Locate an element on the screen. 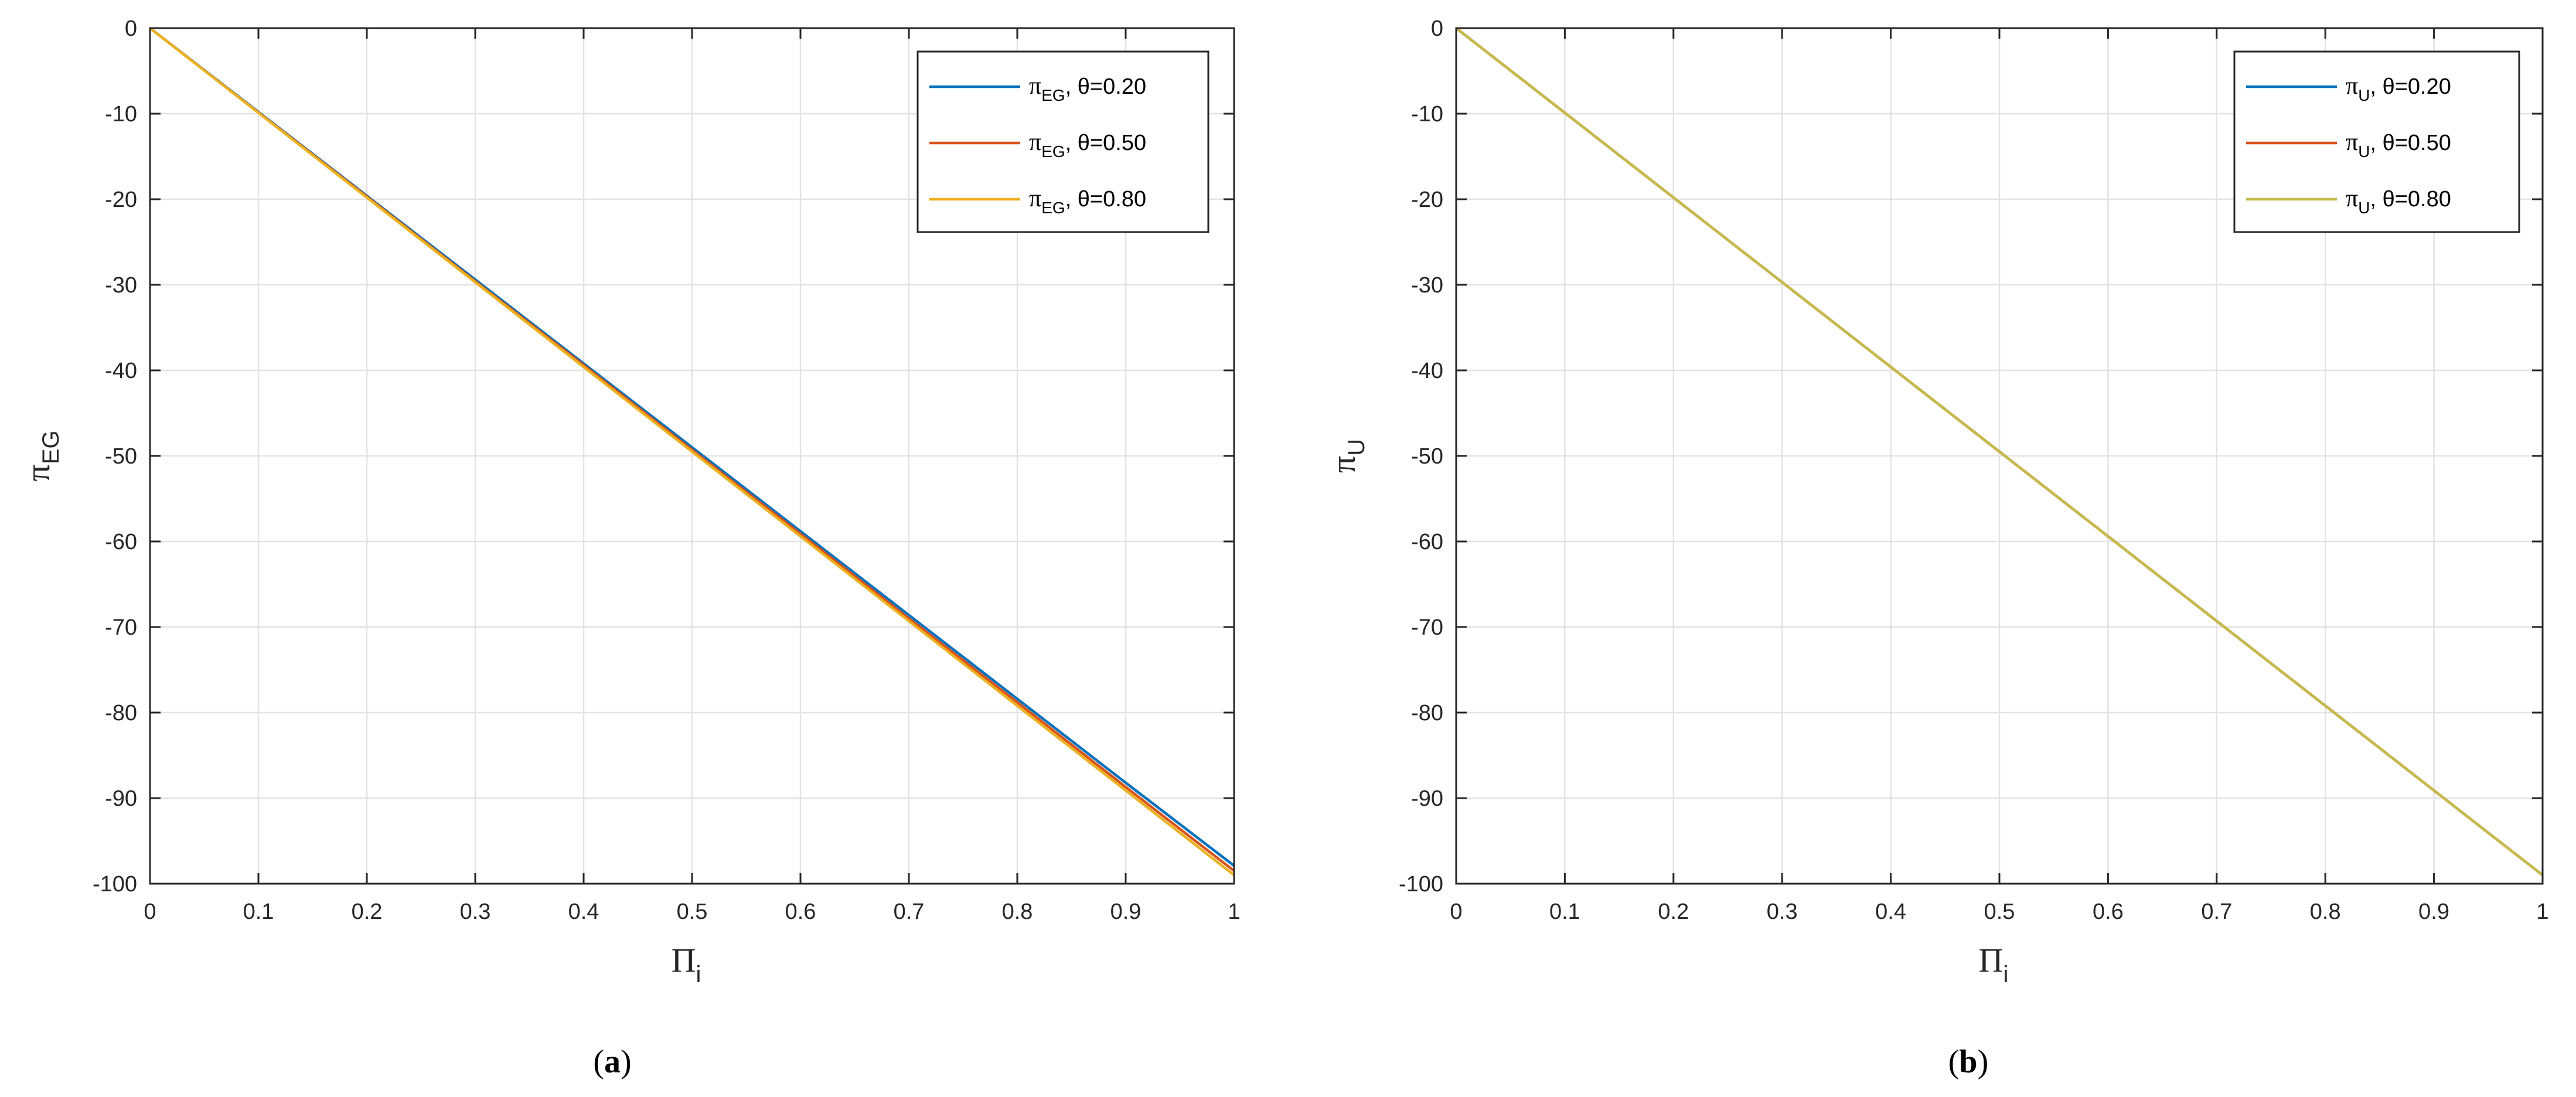 The height and width of the screenshot is (1097, 2576). panel-caption: (b) is located at coordinates (1968, 1062).